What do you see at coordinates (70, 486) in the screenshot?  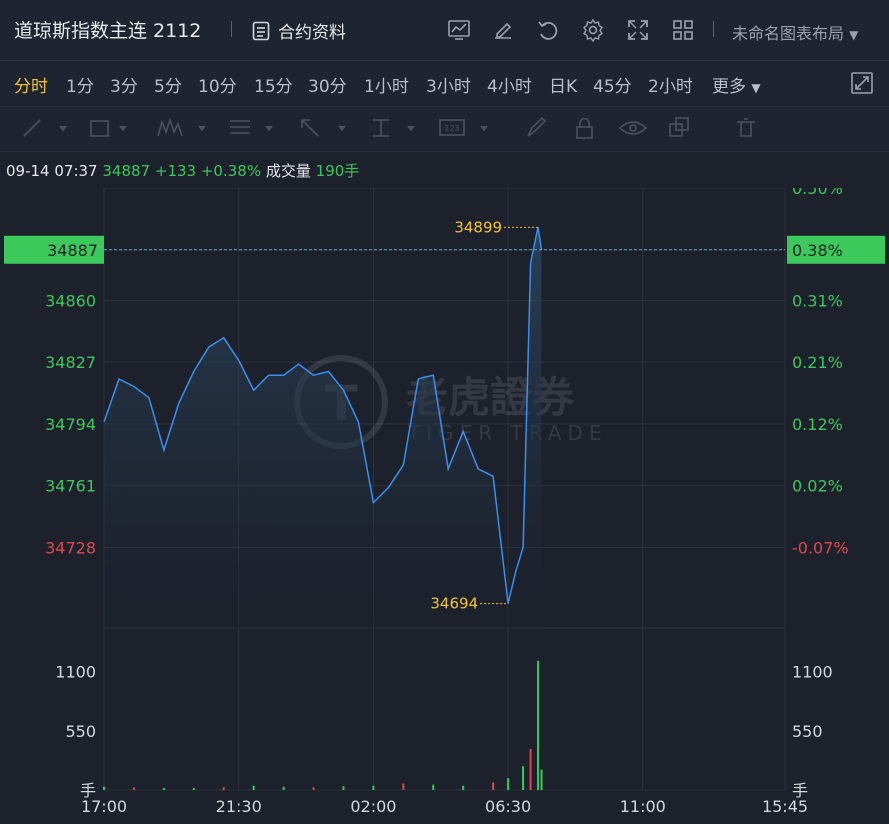 I see `price-tick-3: 34761` at bounding box center [70, 486].